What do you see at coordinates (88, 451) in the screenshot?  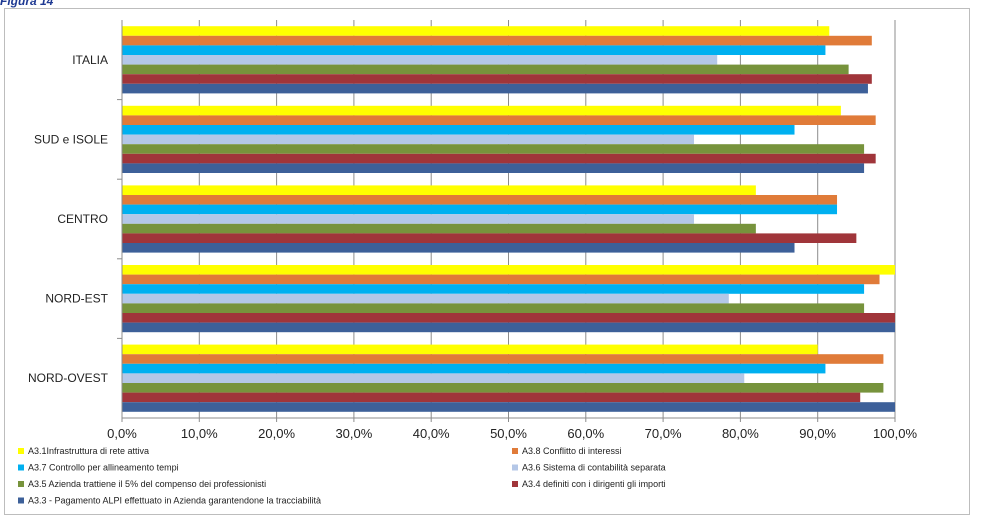 I see `legend-label: A3.1Infrastruttura di rete attiva` at bounding box center [88, 451].